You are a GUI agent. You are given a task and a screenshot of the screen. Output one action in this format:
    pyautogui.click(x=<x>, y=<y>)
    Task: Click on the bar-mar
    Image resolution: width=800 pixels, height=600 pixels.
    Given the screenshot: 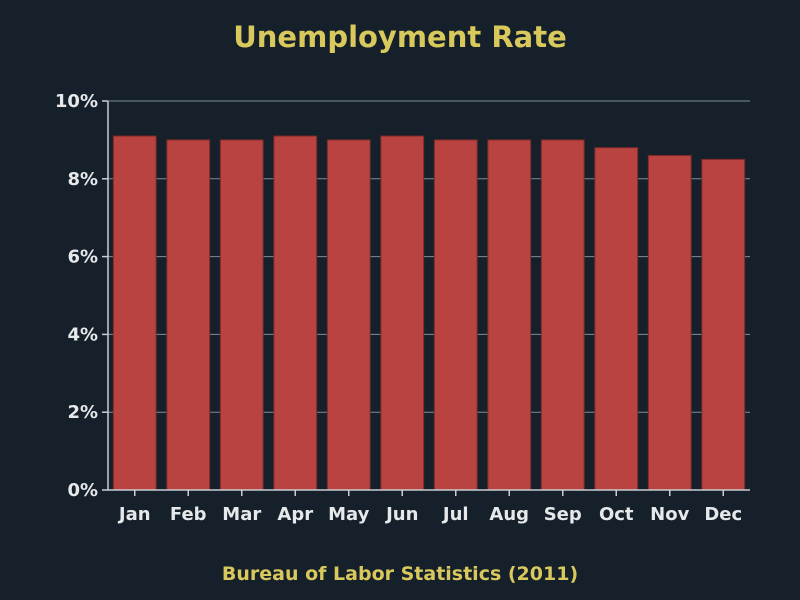 What is the action you would take?
    pyautogui.click(x=241, y=315)
    